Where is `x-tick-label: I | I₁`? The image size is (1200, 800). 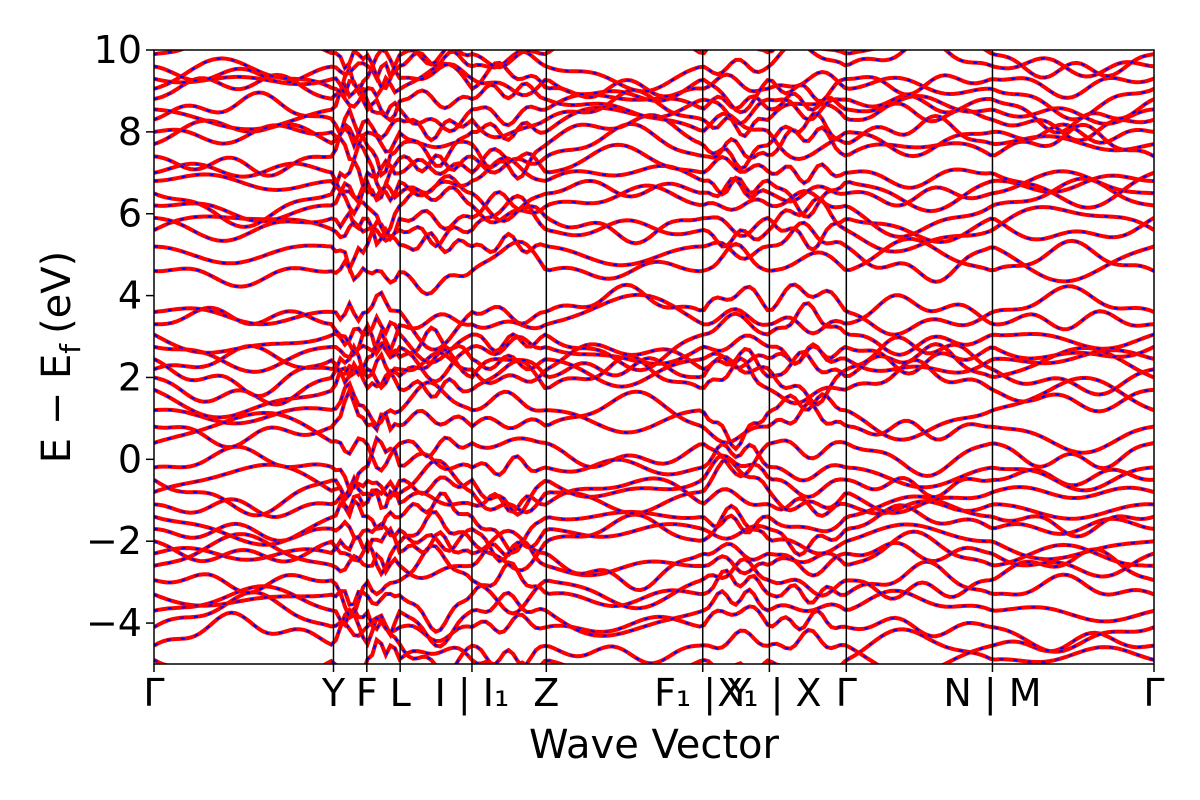 x-tick-label: I | I₁ is located at coordinates (472, 693).